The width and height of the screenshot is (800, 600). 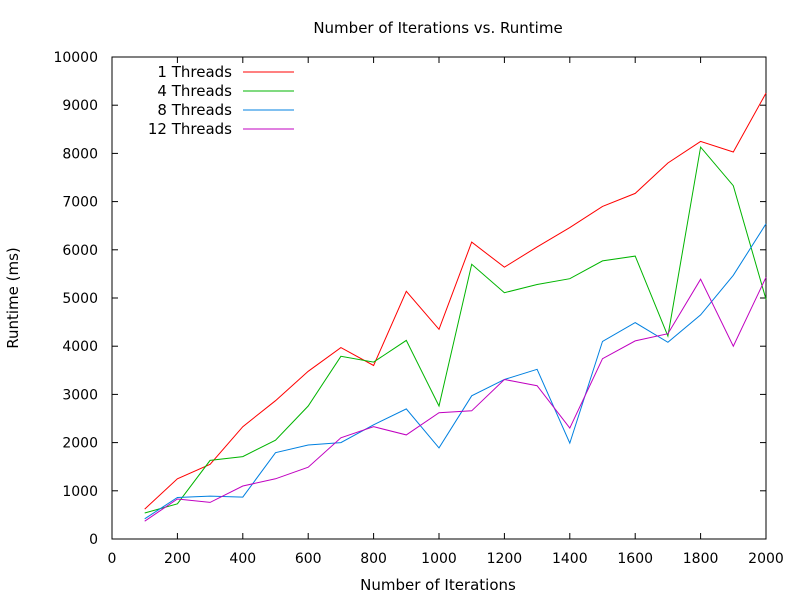 What do you see at coordinates (80, 251) in the screenshot?
I see `y-tick-label: 6000` at bounding box center [80, 251].